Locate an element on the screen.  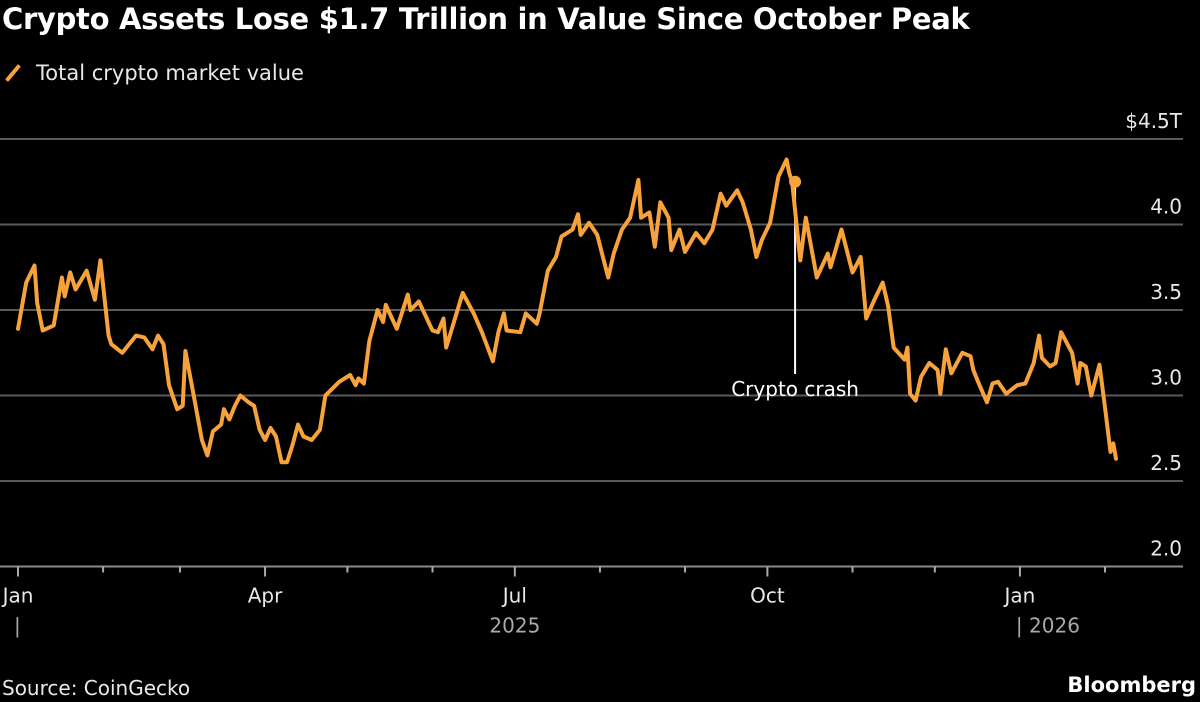
x-tick-label: Apr is located at coordinates (265, 596).